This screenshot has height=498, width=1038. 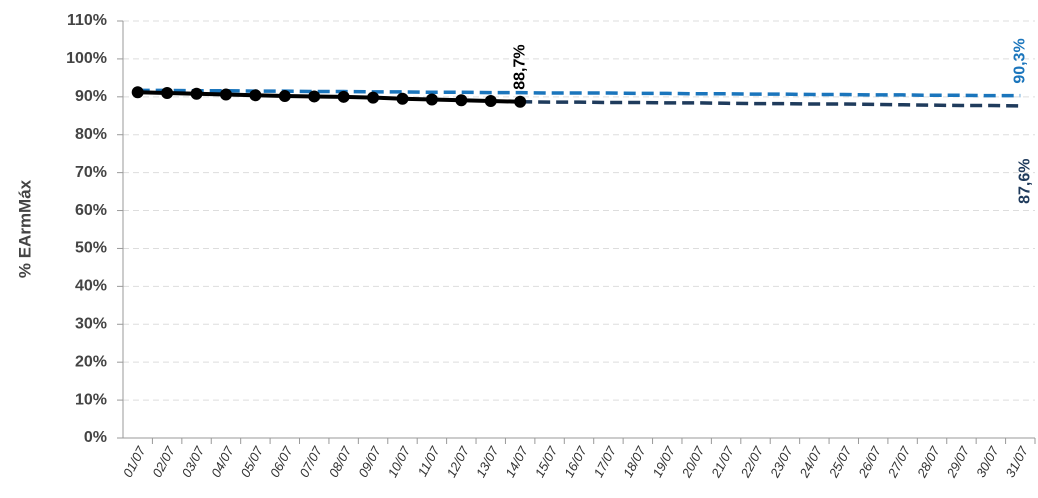 I want to click on x-tick-label: 29/07, so click(x=957, y=461).